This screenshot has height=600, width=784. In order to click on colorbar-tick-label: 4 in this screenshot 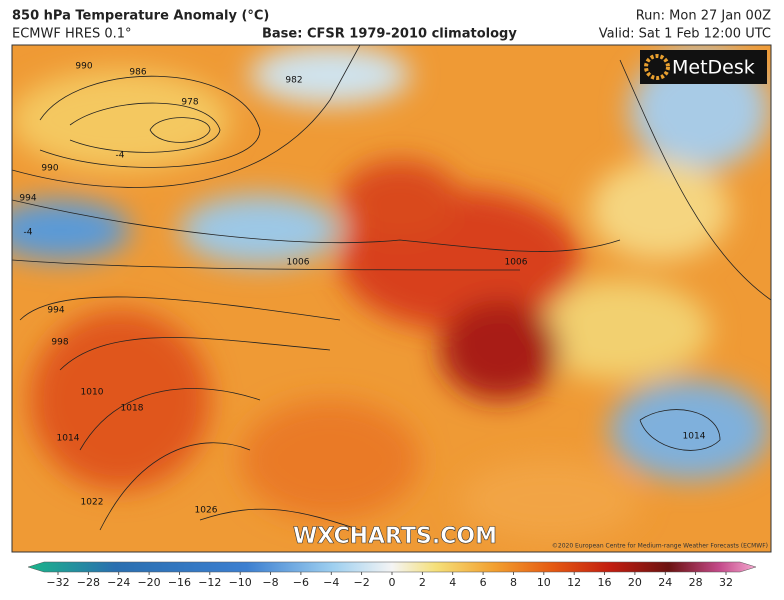, I will do `click(452, 582)`.